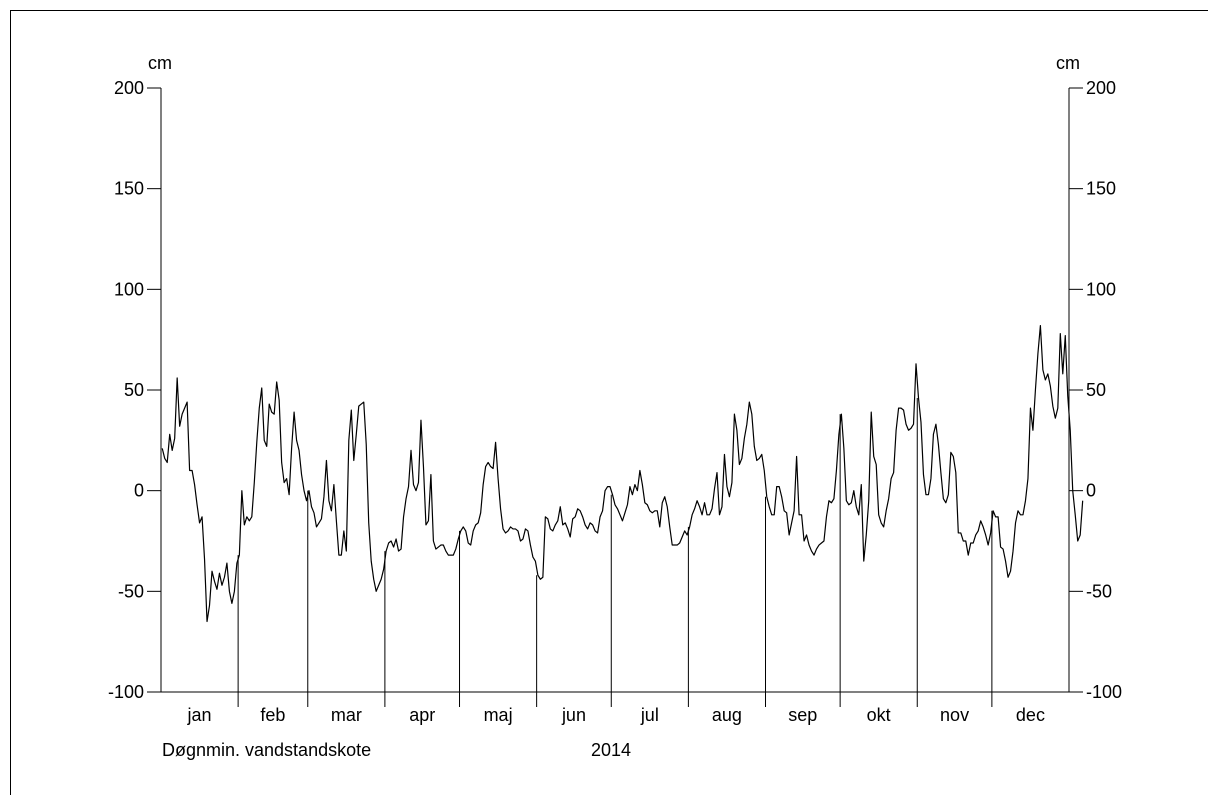 The image size is (1209, 796). I want to click on y-tick-label-left: -50, so click(131, 591).